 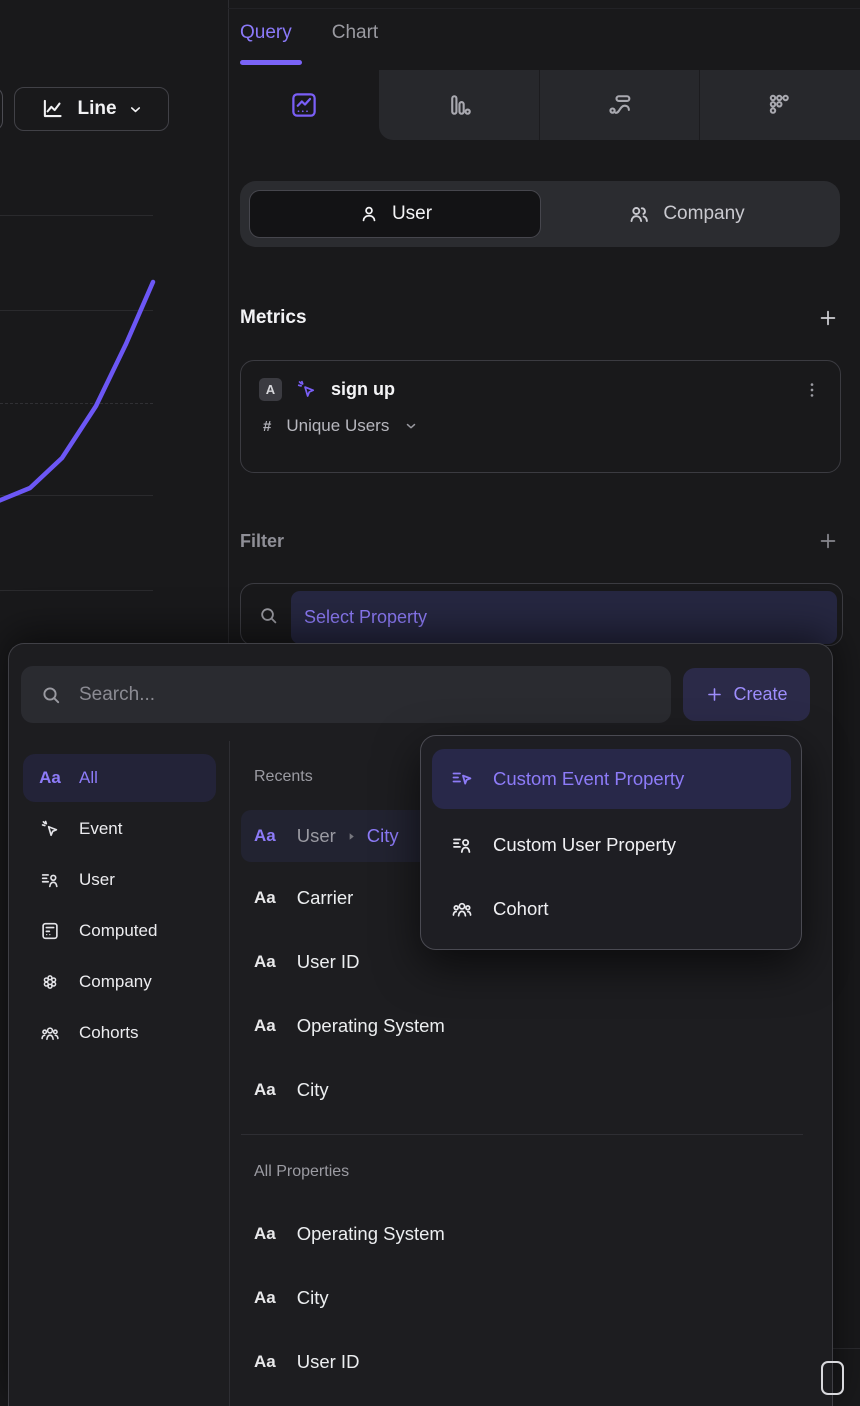 I want to click on category-label: All, so click(x=88, y=777).